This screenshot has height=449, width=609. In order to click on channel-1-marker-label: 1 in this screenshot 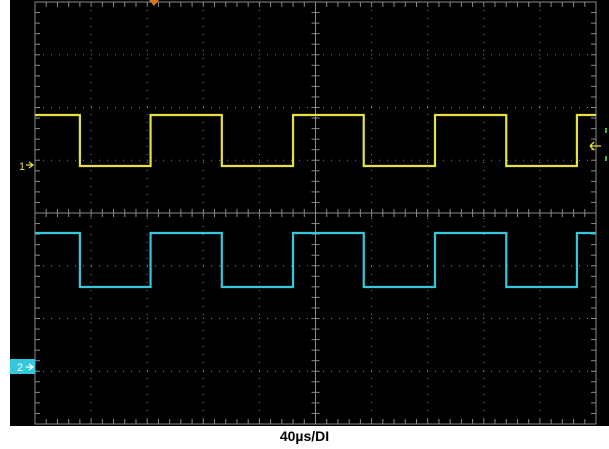, I will do `click(22, 167)`.